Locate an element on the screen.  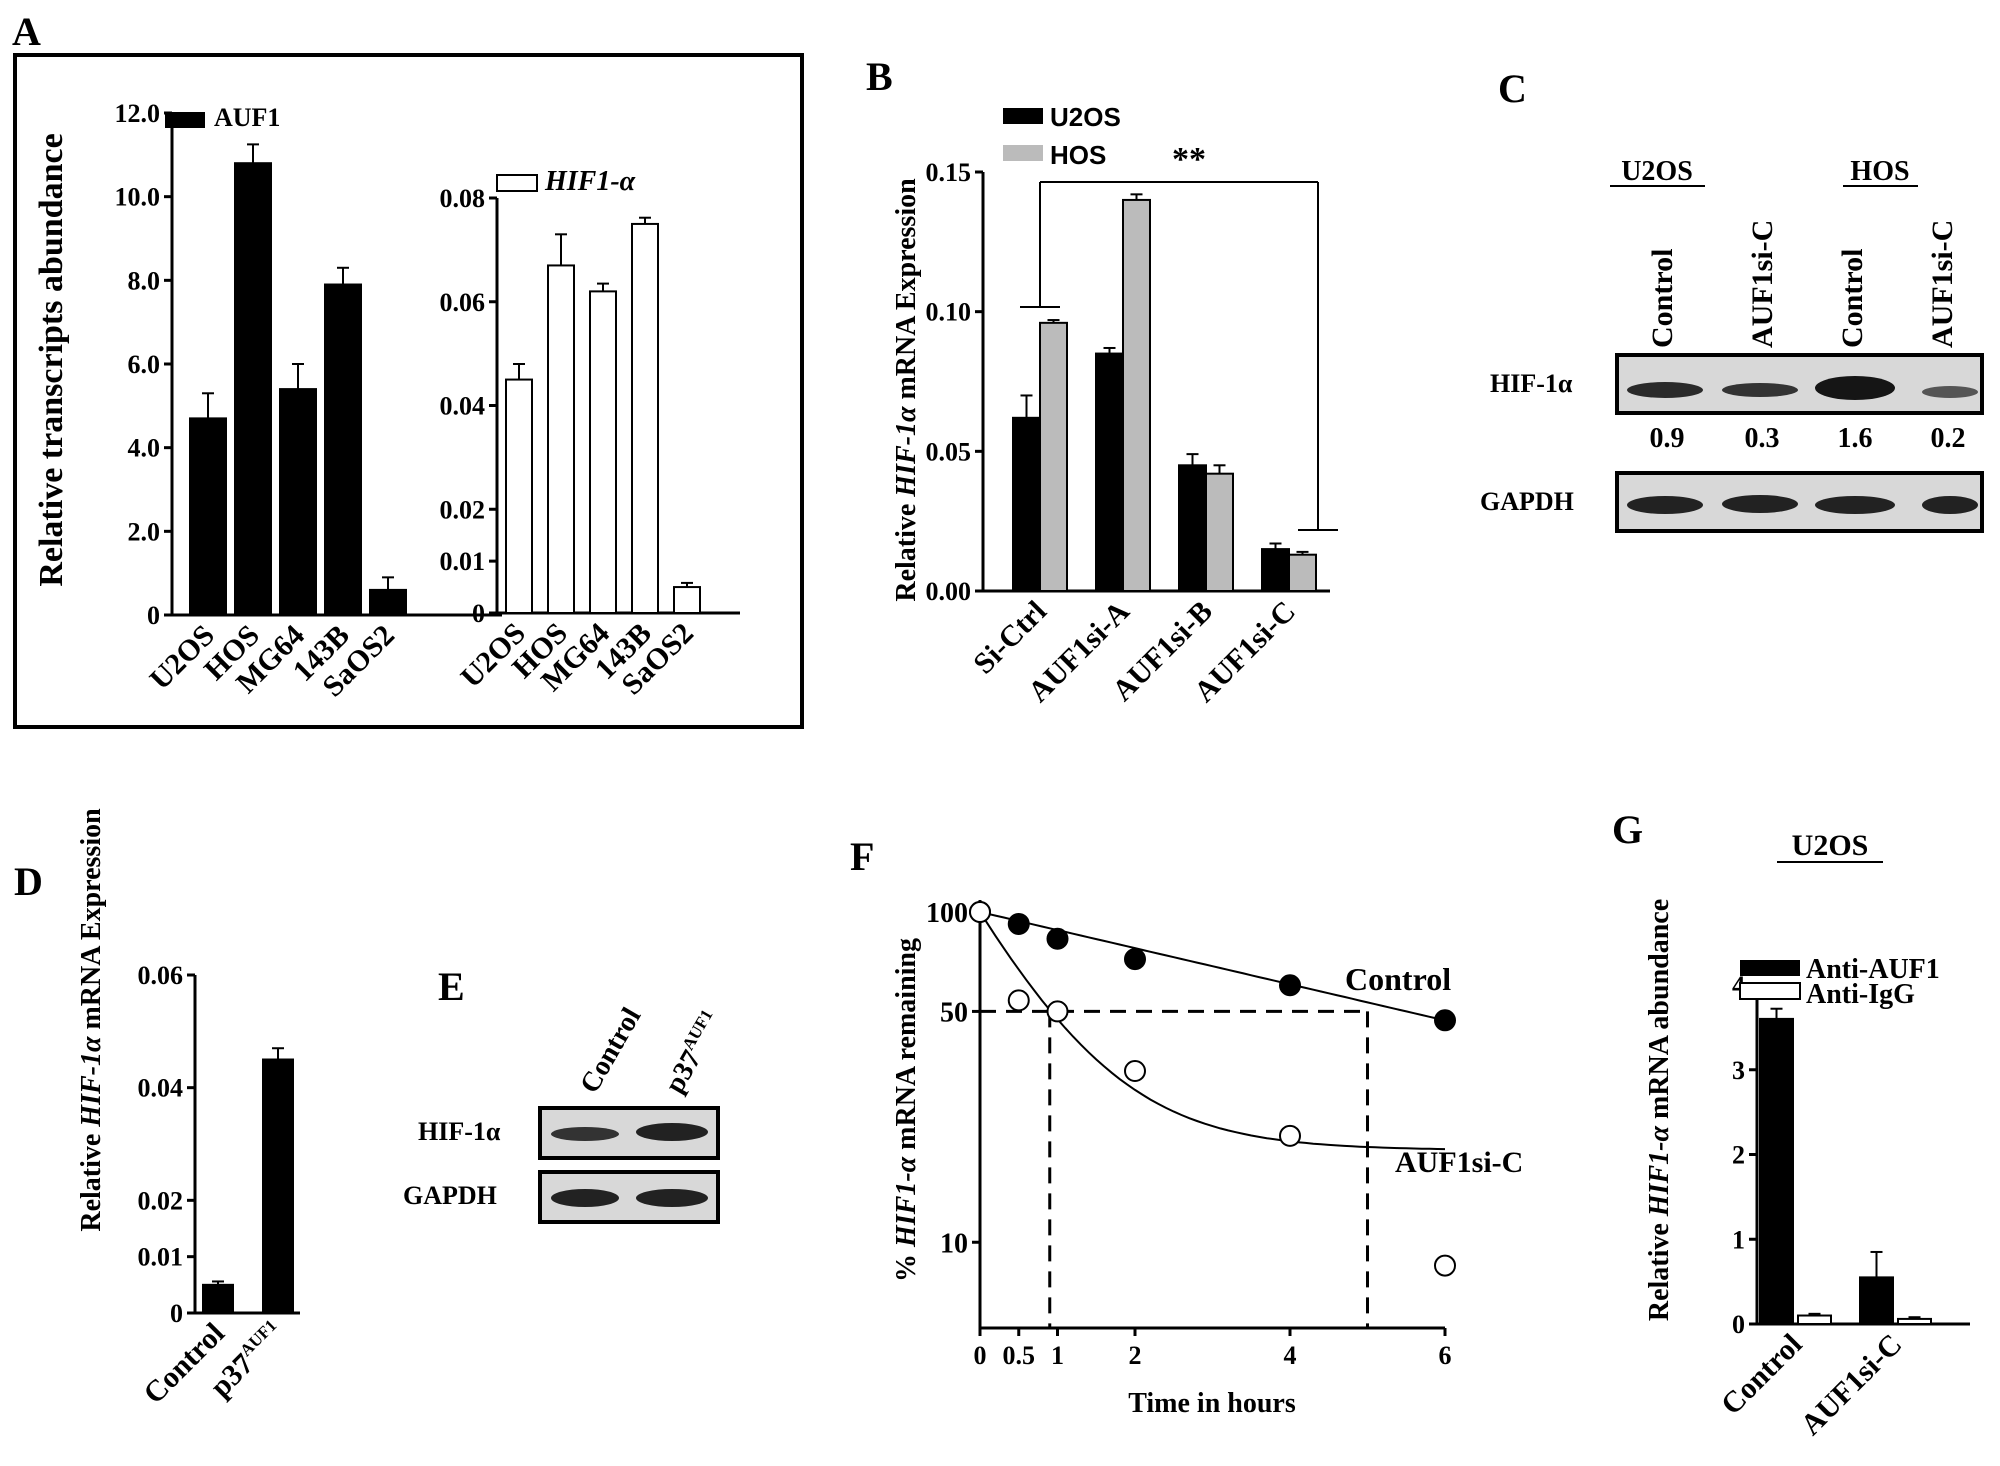
y-label-italic: HIF1-α is located at coordinates (1659, 1172).